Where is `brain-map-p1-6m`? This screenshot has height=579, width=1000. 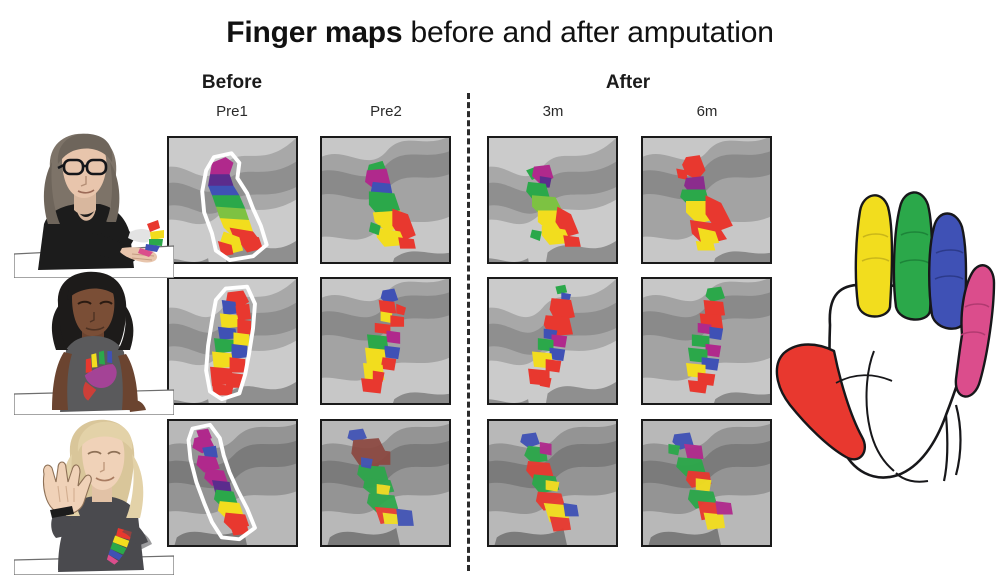 brain-map-p1-6m is located at coordinates (706, 200).